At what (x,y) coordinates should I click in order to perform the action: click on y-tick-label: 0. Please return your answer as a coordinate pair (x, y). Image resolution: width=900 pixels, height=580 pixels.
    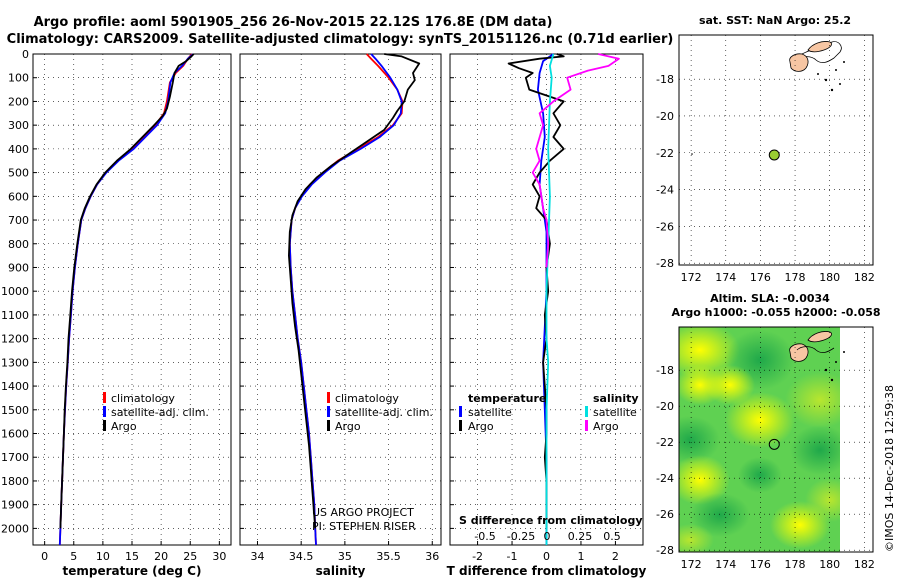
    Looking at the image, I should click on (25, 54).